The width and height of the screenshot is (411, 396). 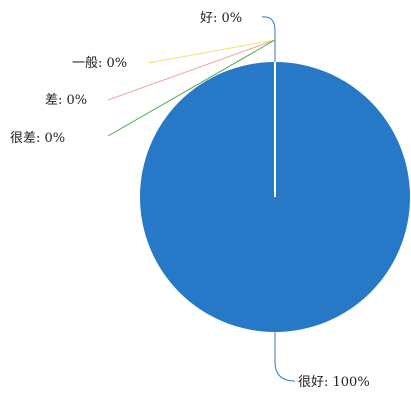 I want to click on slice-label-3: 一般: 0%, so click(x=99, y=63).